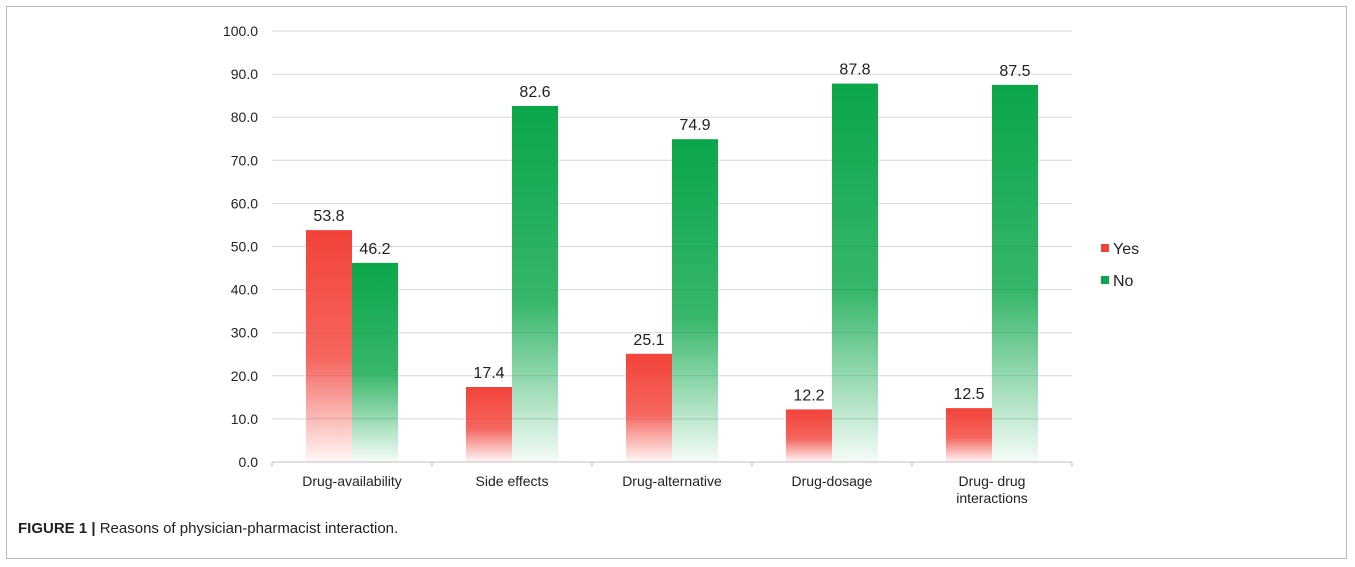 The width and height of the screenshot is (1355, 567). What do you see at coordinates (694, 125) in the screenshot?
I see `data-label-no: 74.9` at bounding box center [694, 125].